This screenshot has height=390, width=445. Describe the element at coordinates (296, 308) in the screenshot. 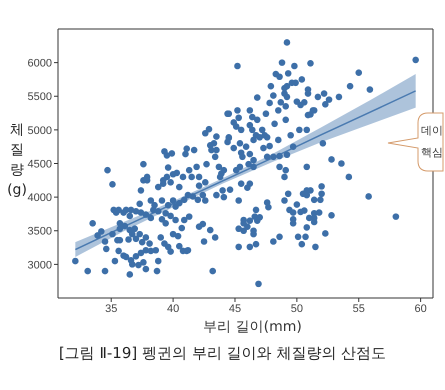

I see `x-tick-label: 50` at that location.